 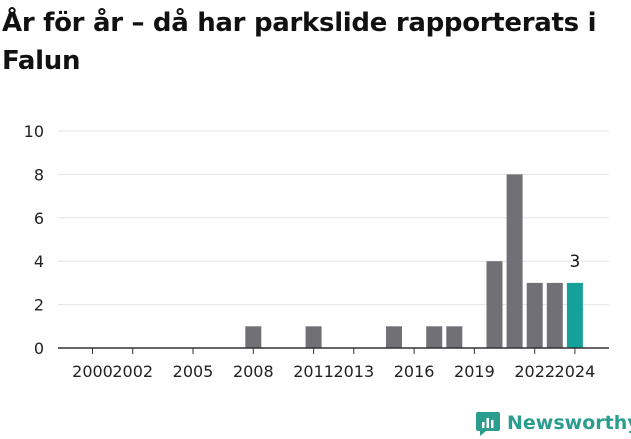 What do you see at coordinates (253, 337) in the screenshot?
I see `bar-2008` at bounding box center [253, 337].